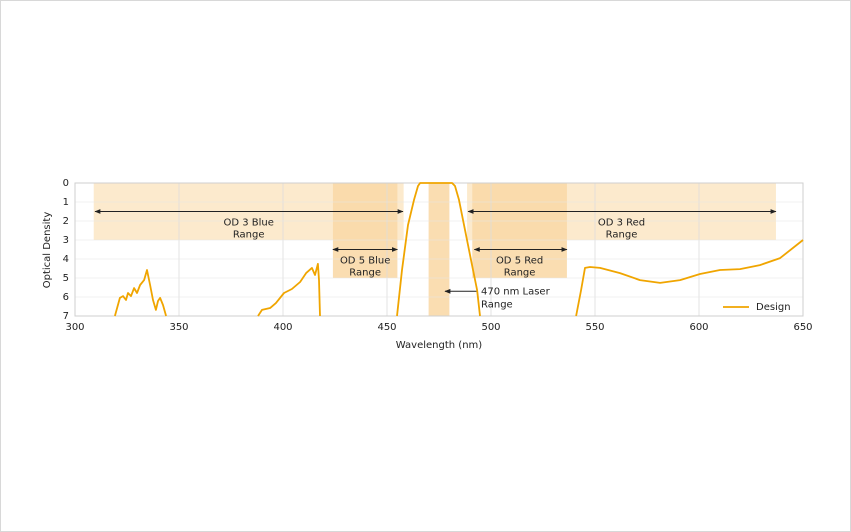 This screenshot has height=532, width=851. Describe the element at coordinates (47, 250) in the screenshot. I see `y-axis-title: Optical Density` at that location.